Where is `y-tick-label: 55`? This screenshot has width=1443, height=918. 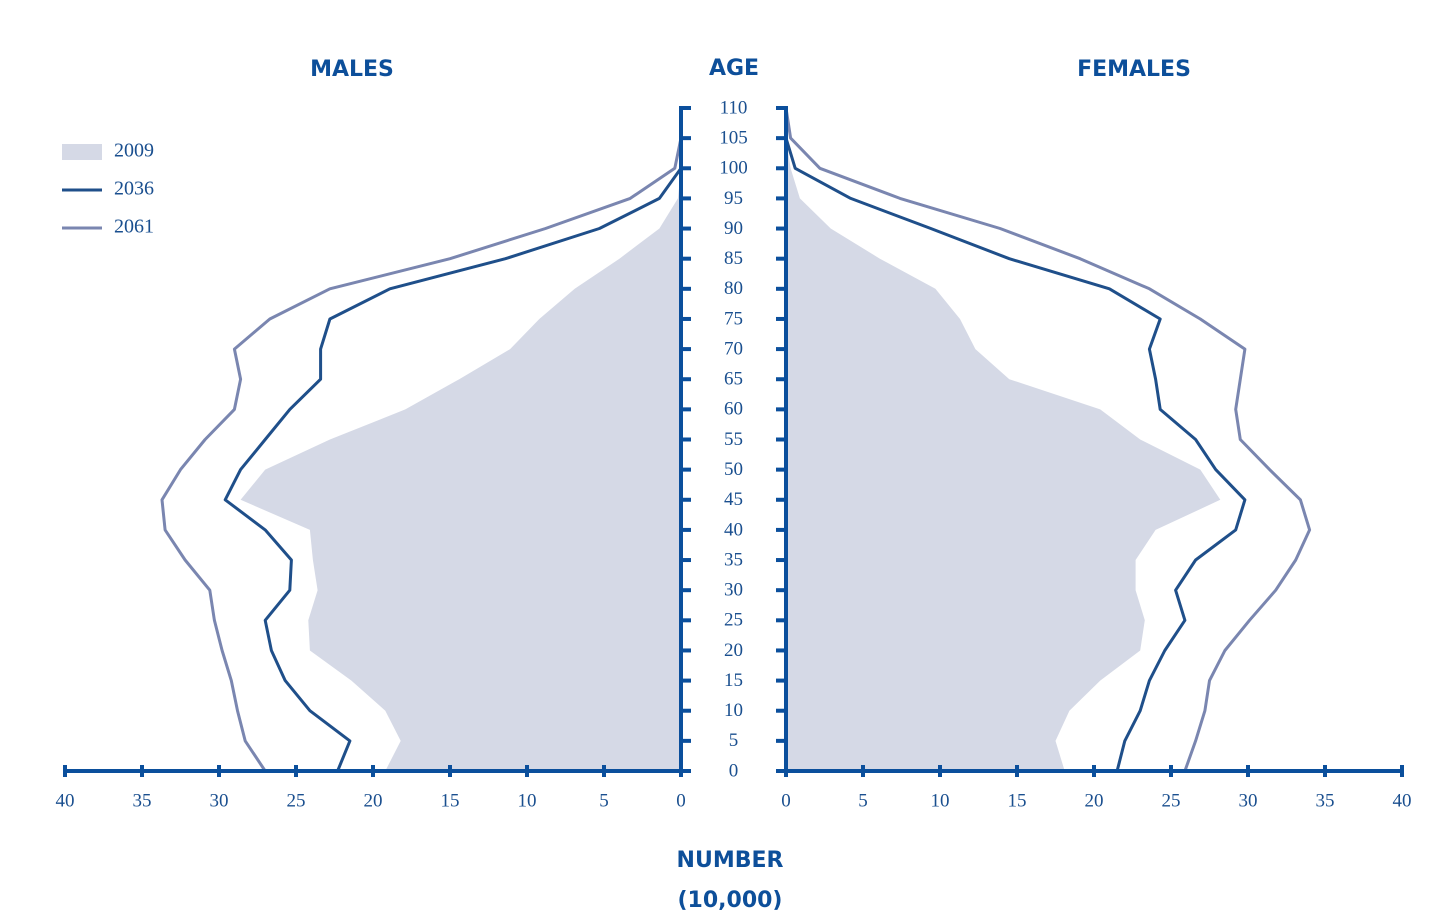
y-tick-label: 55 is located at coordinates (733, 439).